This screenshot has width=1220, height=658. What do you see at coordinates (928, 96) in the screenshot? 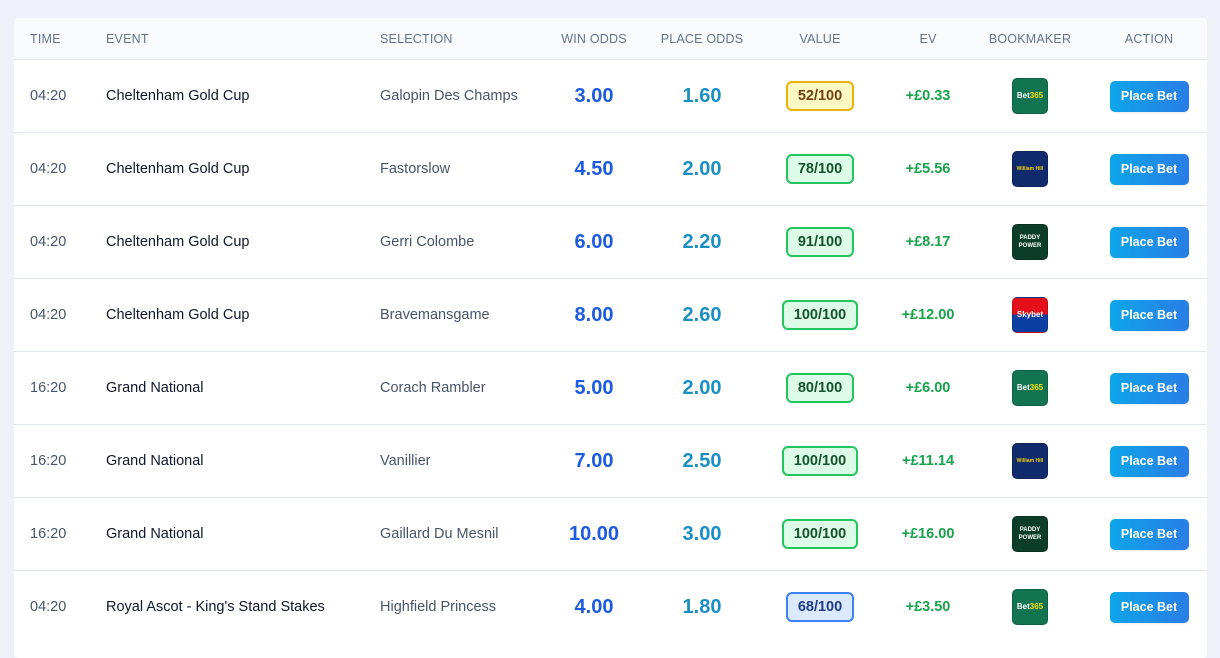
I see `ev-cell: +£0.33` at bounding box center [928, 96].